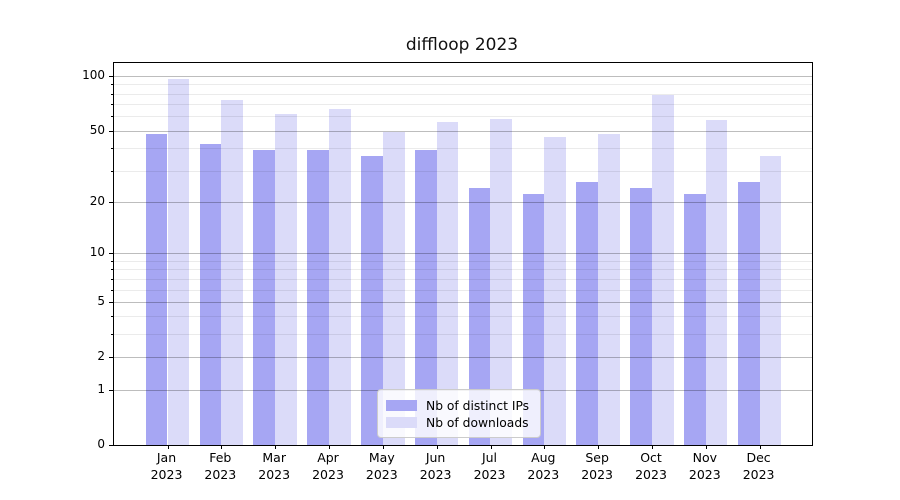 The image size is (900, 500). Describe the element at coordinates (437, 447) in the screenshot. I see `x-tick-jun` at that location.